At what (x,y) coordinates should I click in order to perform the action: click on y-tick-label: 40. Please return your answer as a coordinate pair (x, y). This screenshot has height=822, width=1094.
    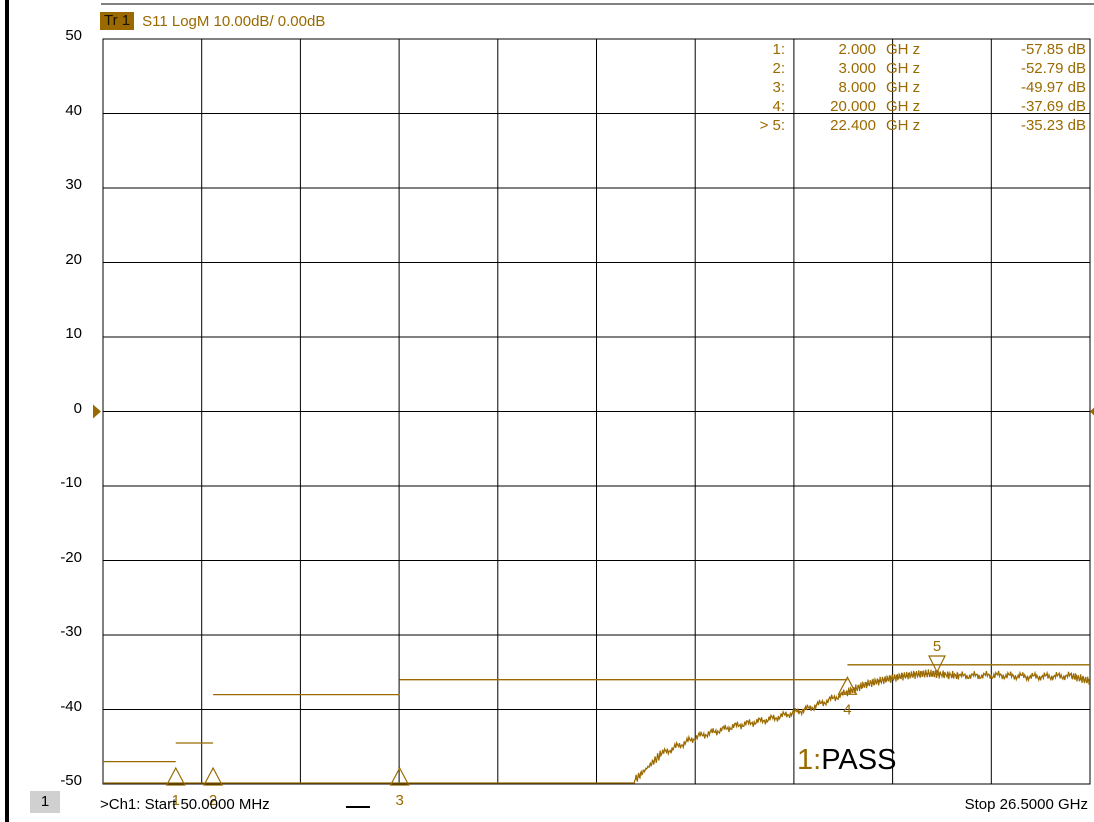
    Looking at the image, I should click on (73, 110).